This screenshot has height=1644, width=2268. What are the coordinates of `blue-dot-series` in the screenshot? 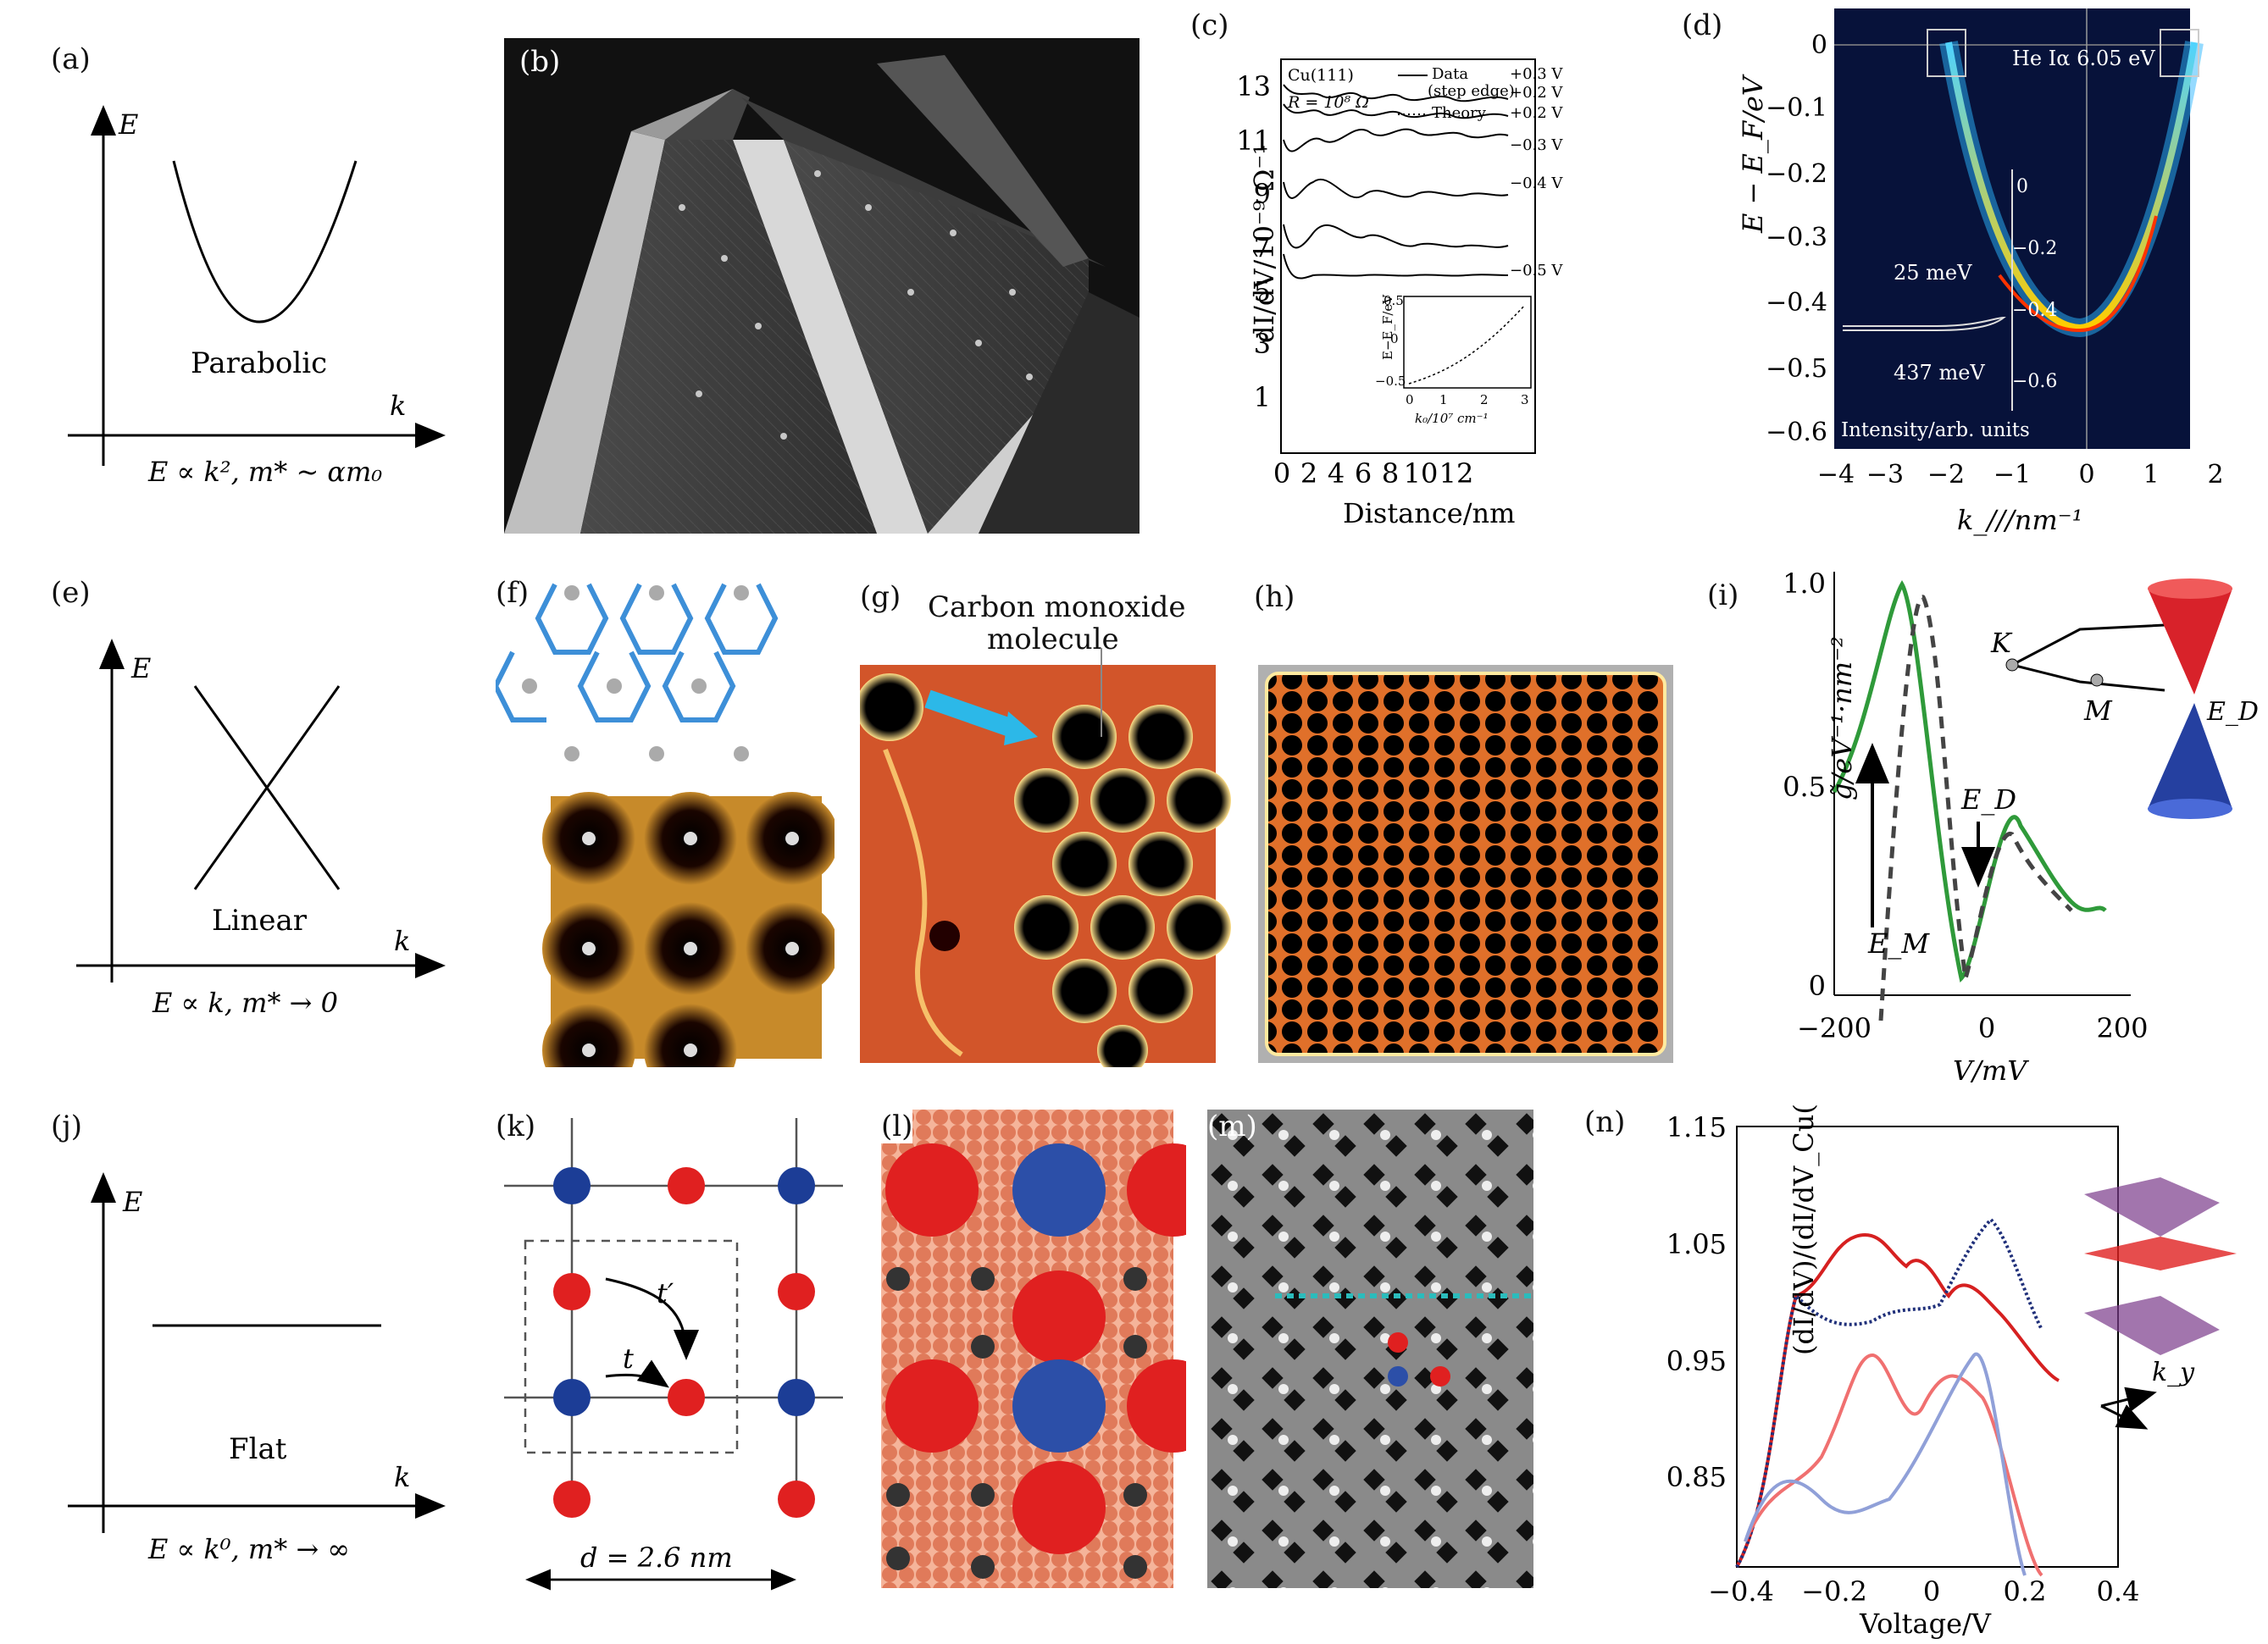 It's located at (1889, 1393).